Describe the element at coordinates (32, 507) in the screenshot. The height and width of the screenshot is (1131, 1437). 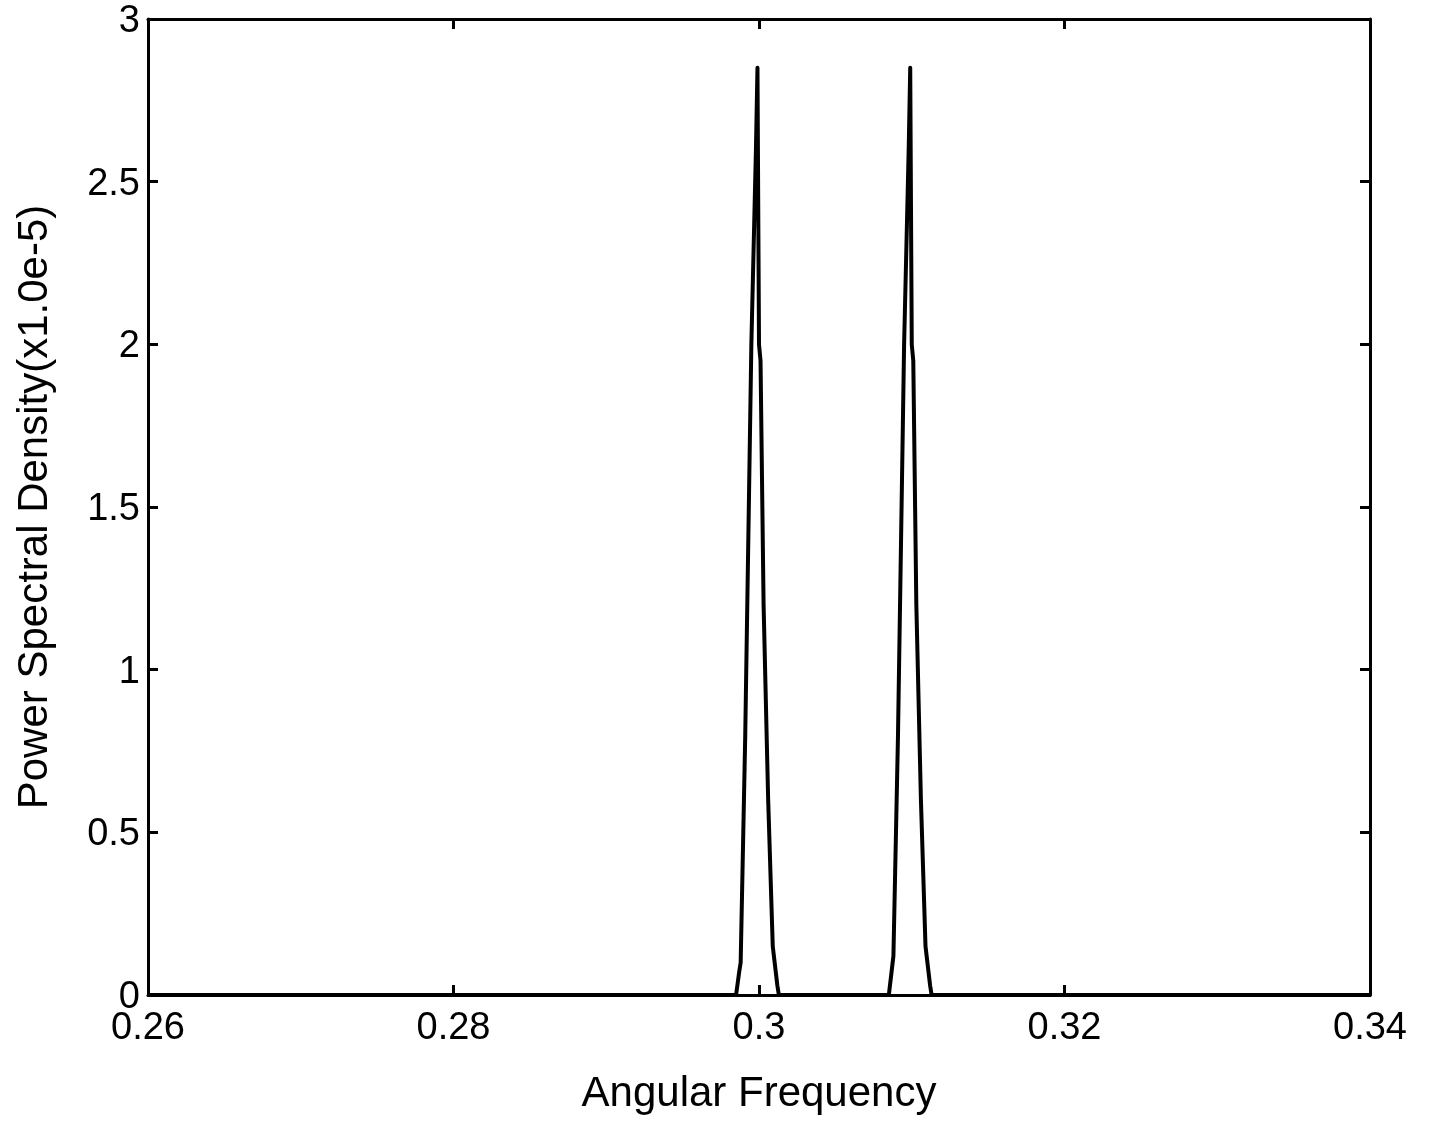
I see `y-axis-title: Power Spectral Density(x1.0e-5)` at that location.